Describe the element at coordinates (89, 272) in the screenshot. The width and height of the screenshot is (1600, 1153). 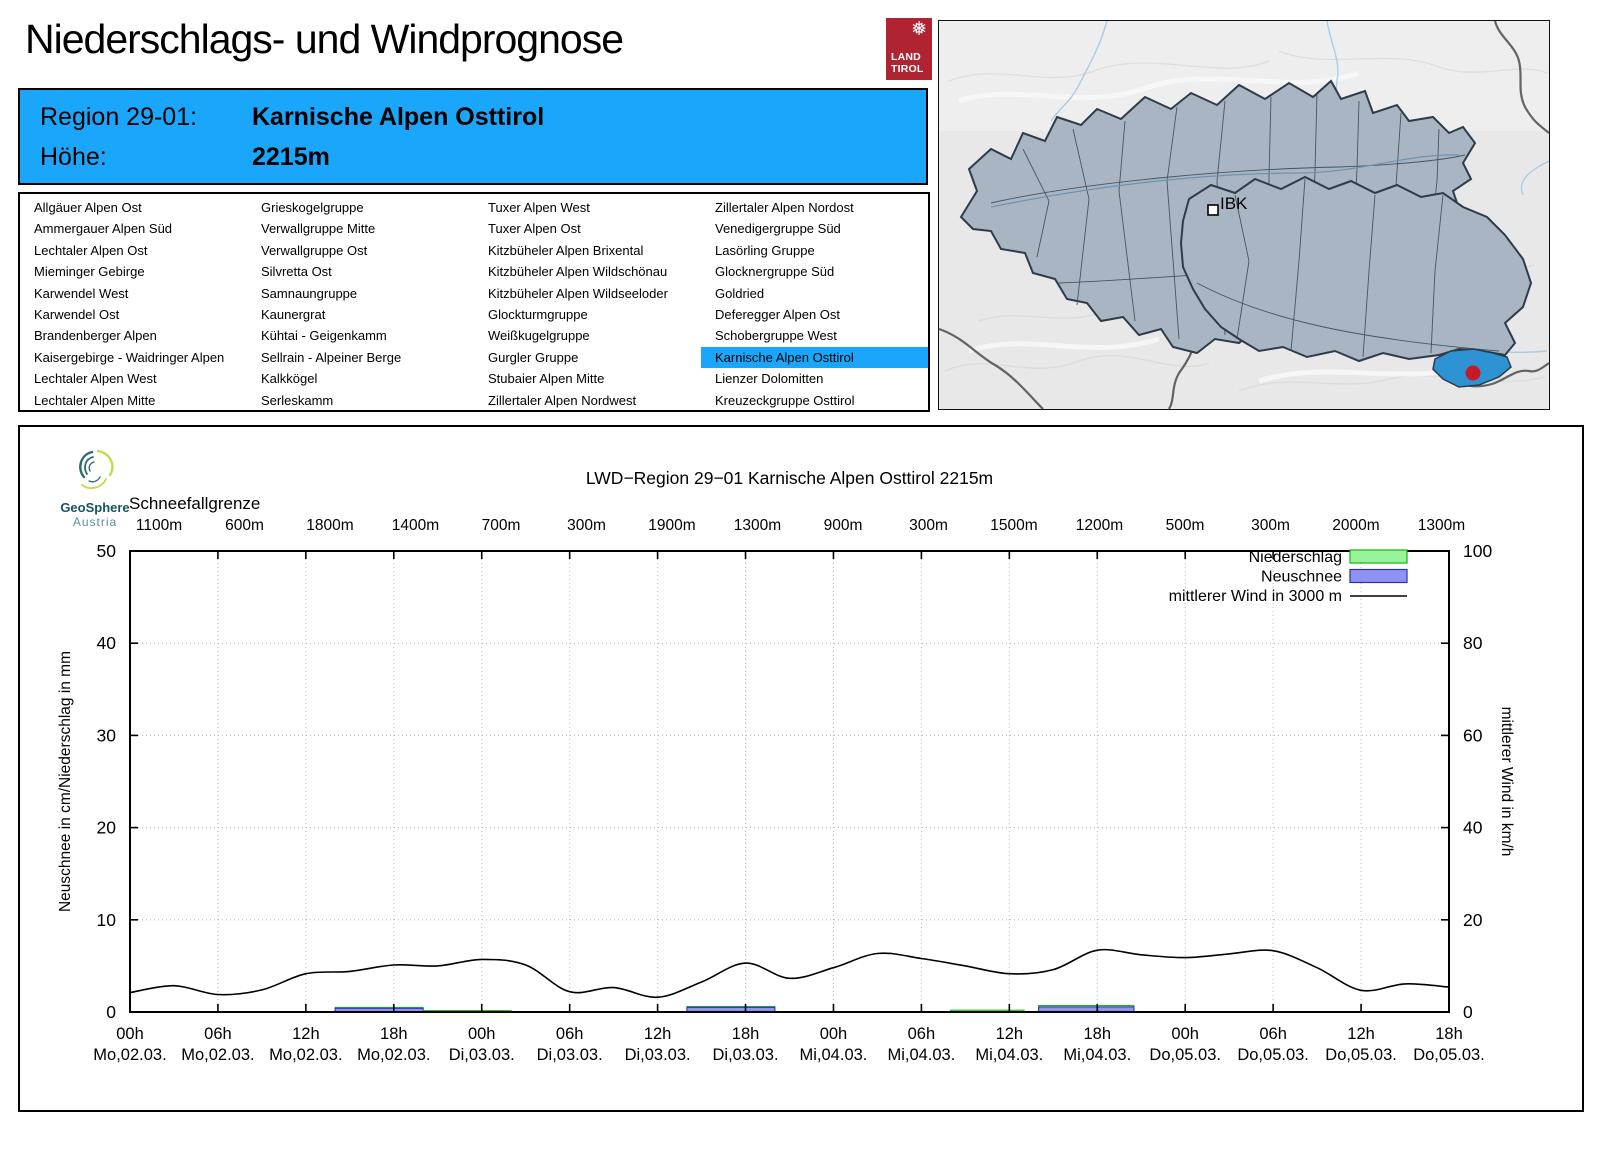
I see `region-list-item: Mieminger Gebirge` at that location.